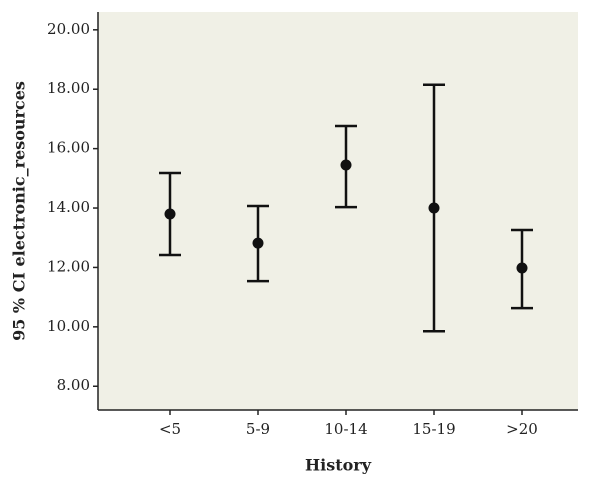 This screenshot has height=494, width=600. Describe the element at coordinates (338, 465) in the screenshot. I see `x-axis-title: History` at that location.